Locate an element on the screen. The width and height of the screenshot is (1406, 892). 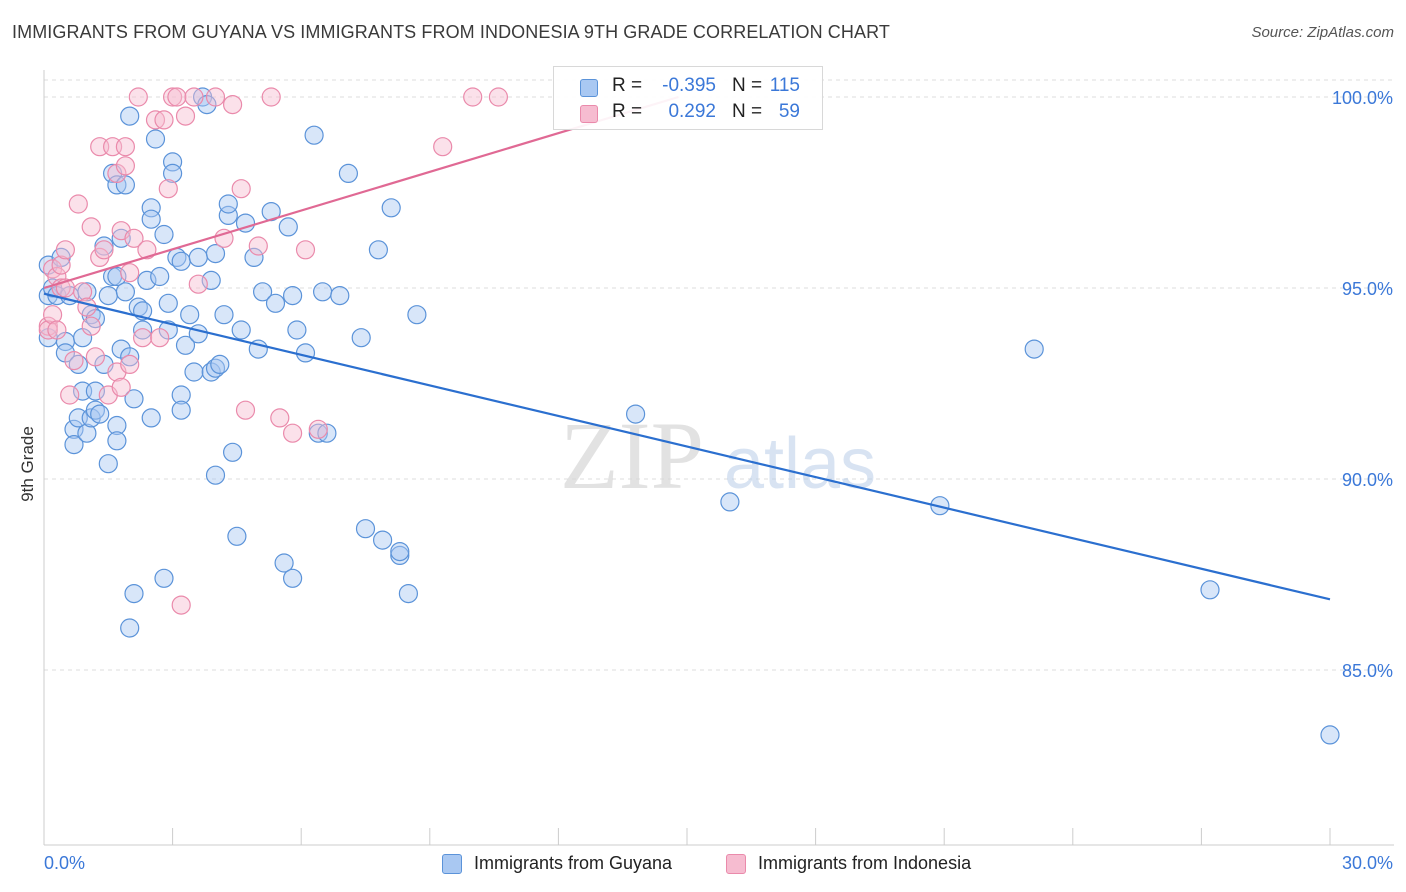
legend-row-guyana: R = -0.395 N = 115 is located at coordinates (688, 88).